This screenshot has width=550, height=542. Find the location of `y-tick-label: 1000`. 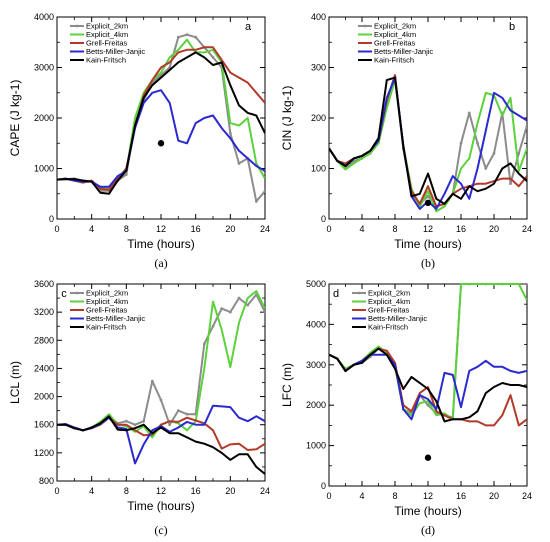

y-tick-label: 1000 is located at coordinates (44, 169).